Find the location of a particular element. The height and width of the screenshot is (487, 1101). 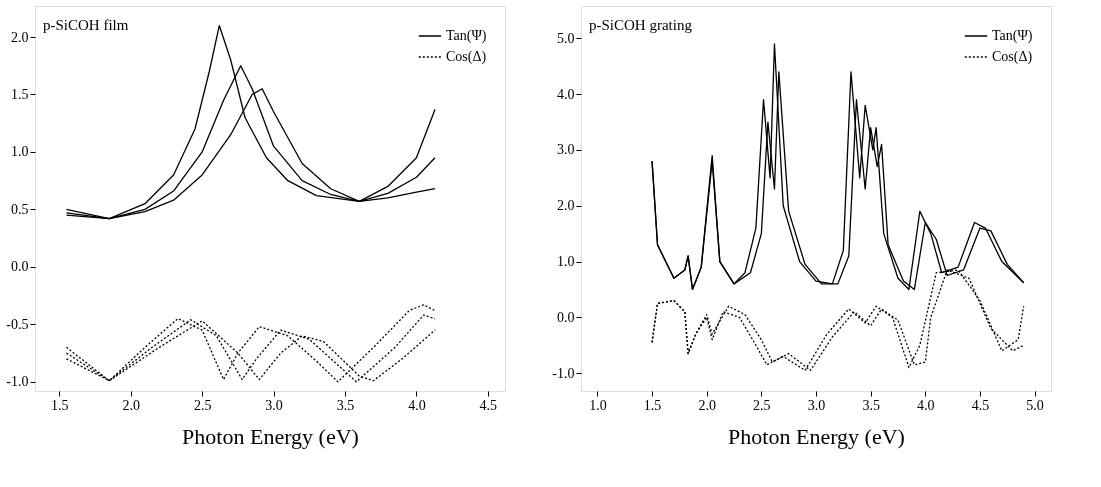

y-tick-label: 5.0 is located at coordinates (566, 38).